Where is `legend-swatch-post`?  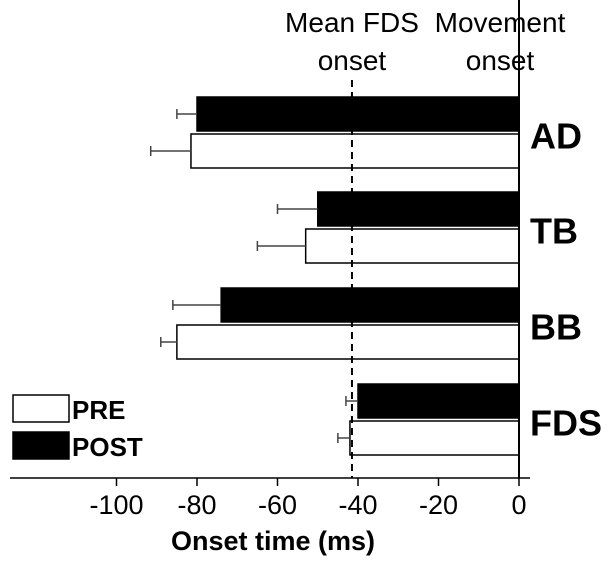 legend-swatch-post is located at coordinates (41, 445).